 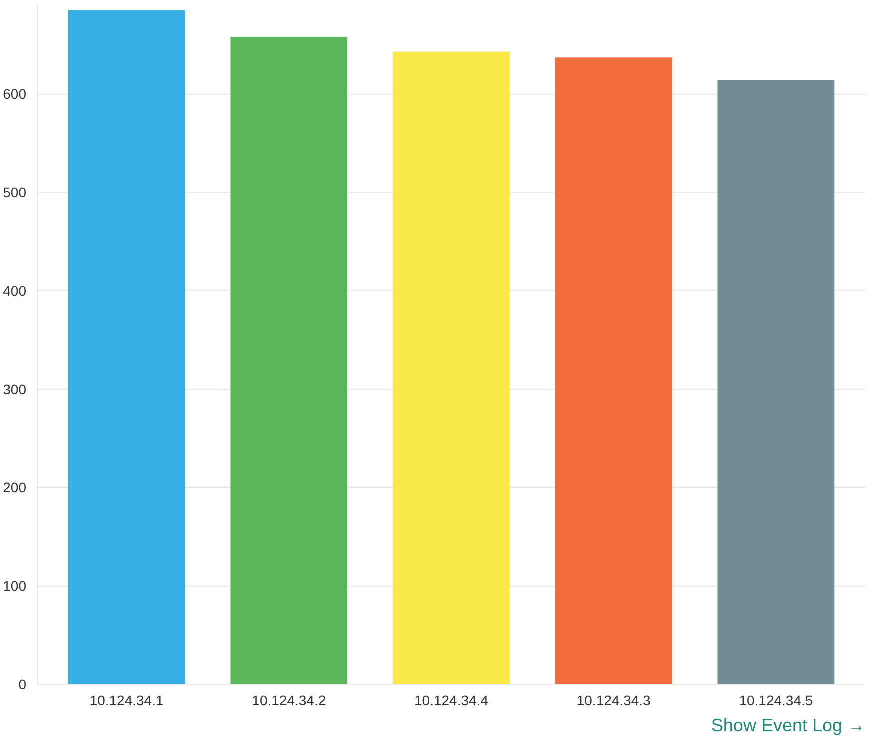 I want to click on y-tick-label: 500, so click(x=15, y=192).